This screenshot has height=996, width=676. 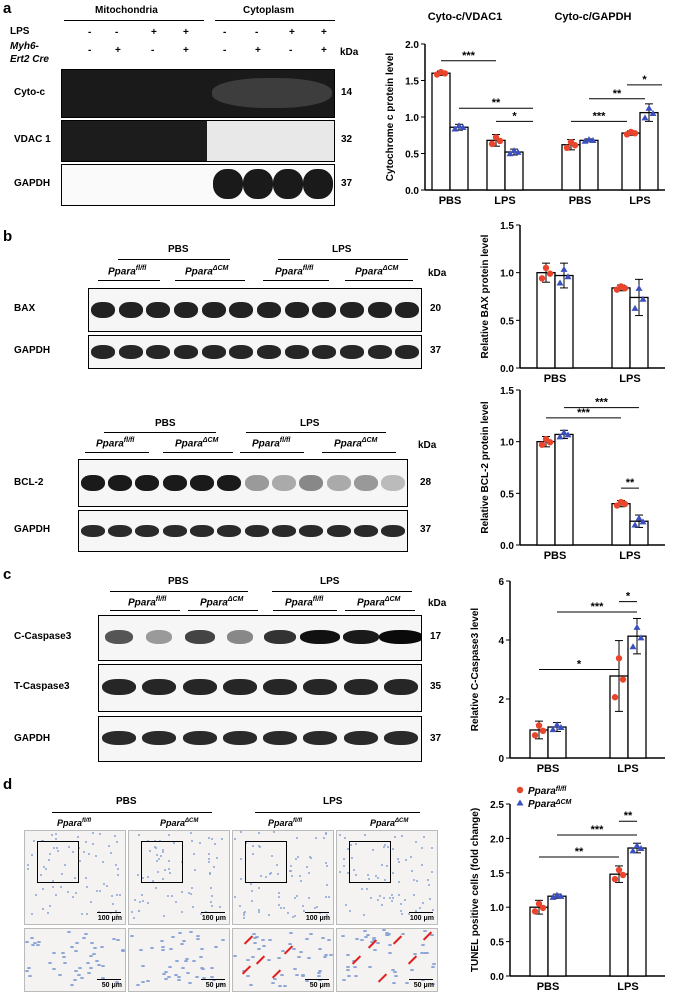 What do you see at coordinates (501, 700) in the screenshot?
I see `y-tick-label: 2` at bounding box center [501, 700].